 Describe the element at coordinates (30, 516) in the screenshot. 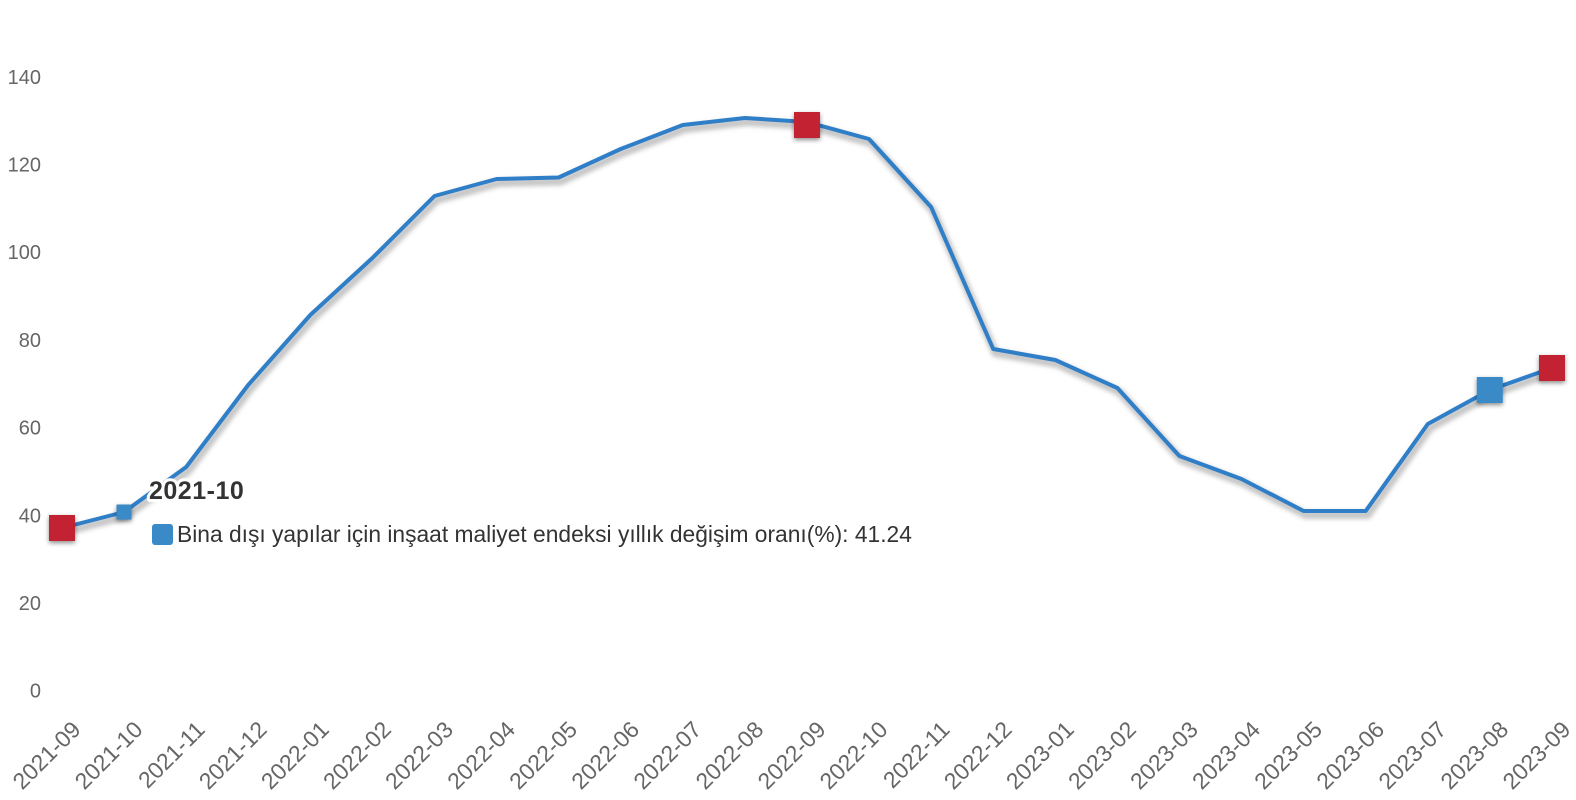

I see `svg-text: 40` at that location.